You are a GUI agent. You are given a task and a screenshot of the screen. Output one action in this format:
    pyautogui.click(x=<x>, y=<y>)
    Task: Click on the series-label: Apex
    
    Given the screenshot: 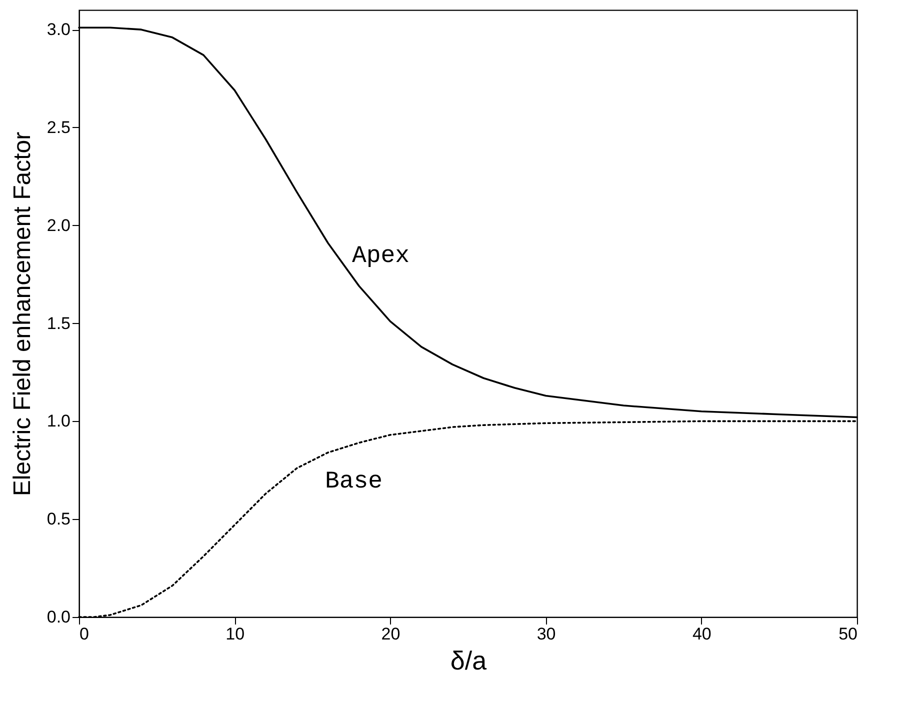 What is the action you would take?
    pyautogui.click(x=381, y=256)
    